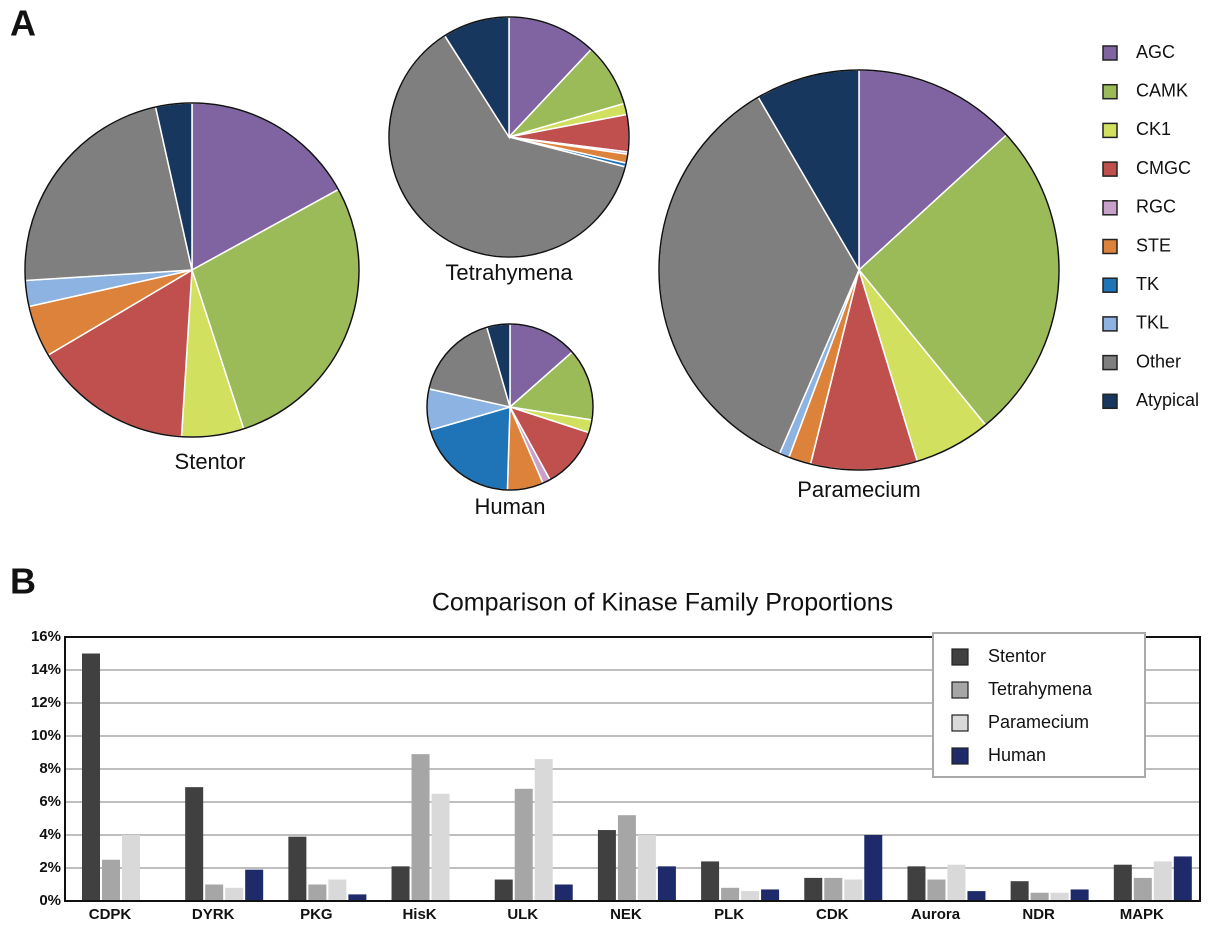 The image size is (1225, 925). Describe the element at coordinates (46, 669) in the screenshot. I see `y-tick-label: 14%` at that location.